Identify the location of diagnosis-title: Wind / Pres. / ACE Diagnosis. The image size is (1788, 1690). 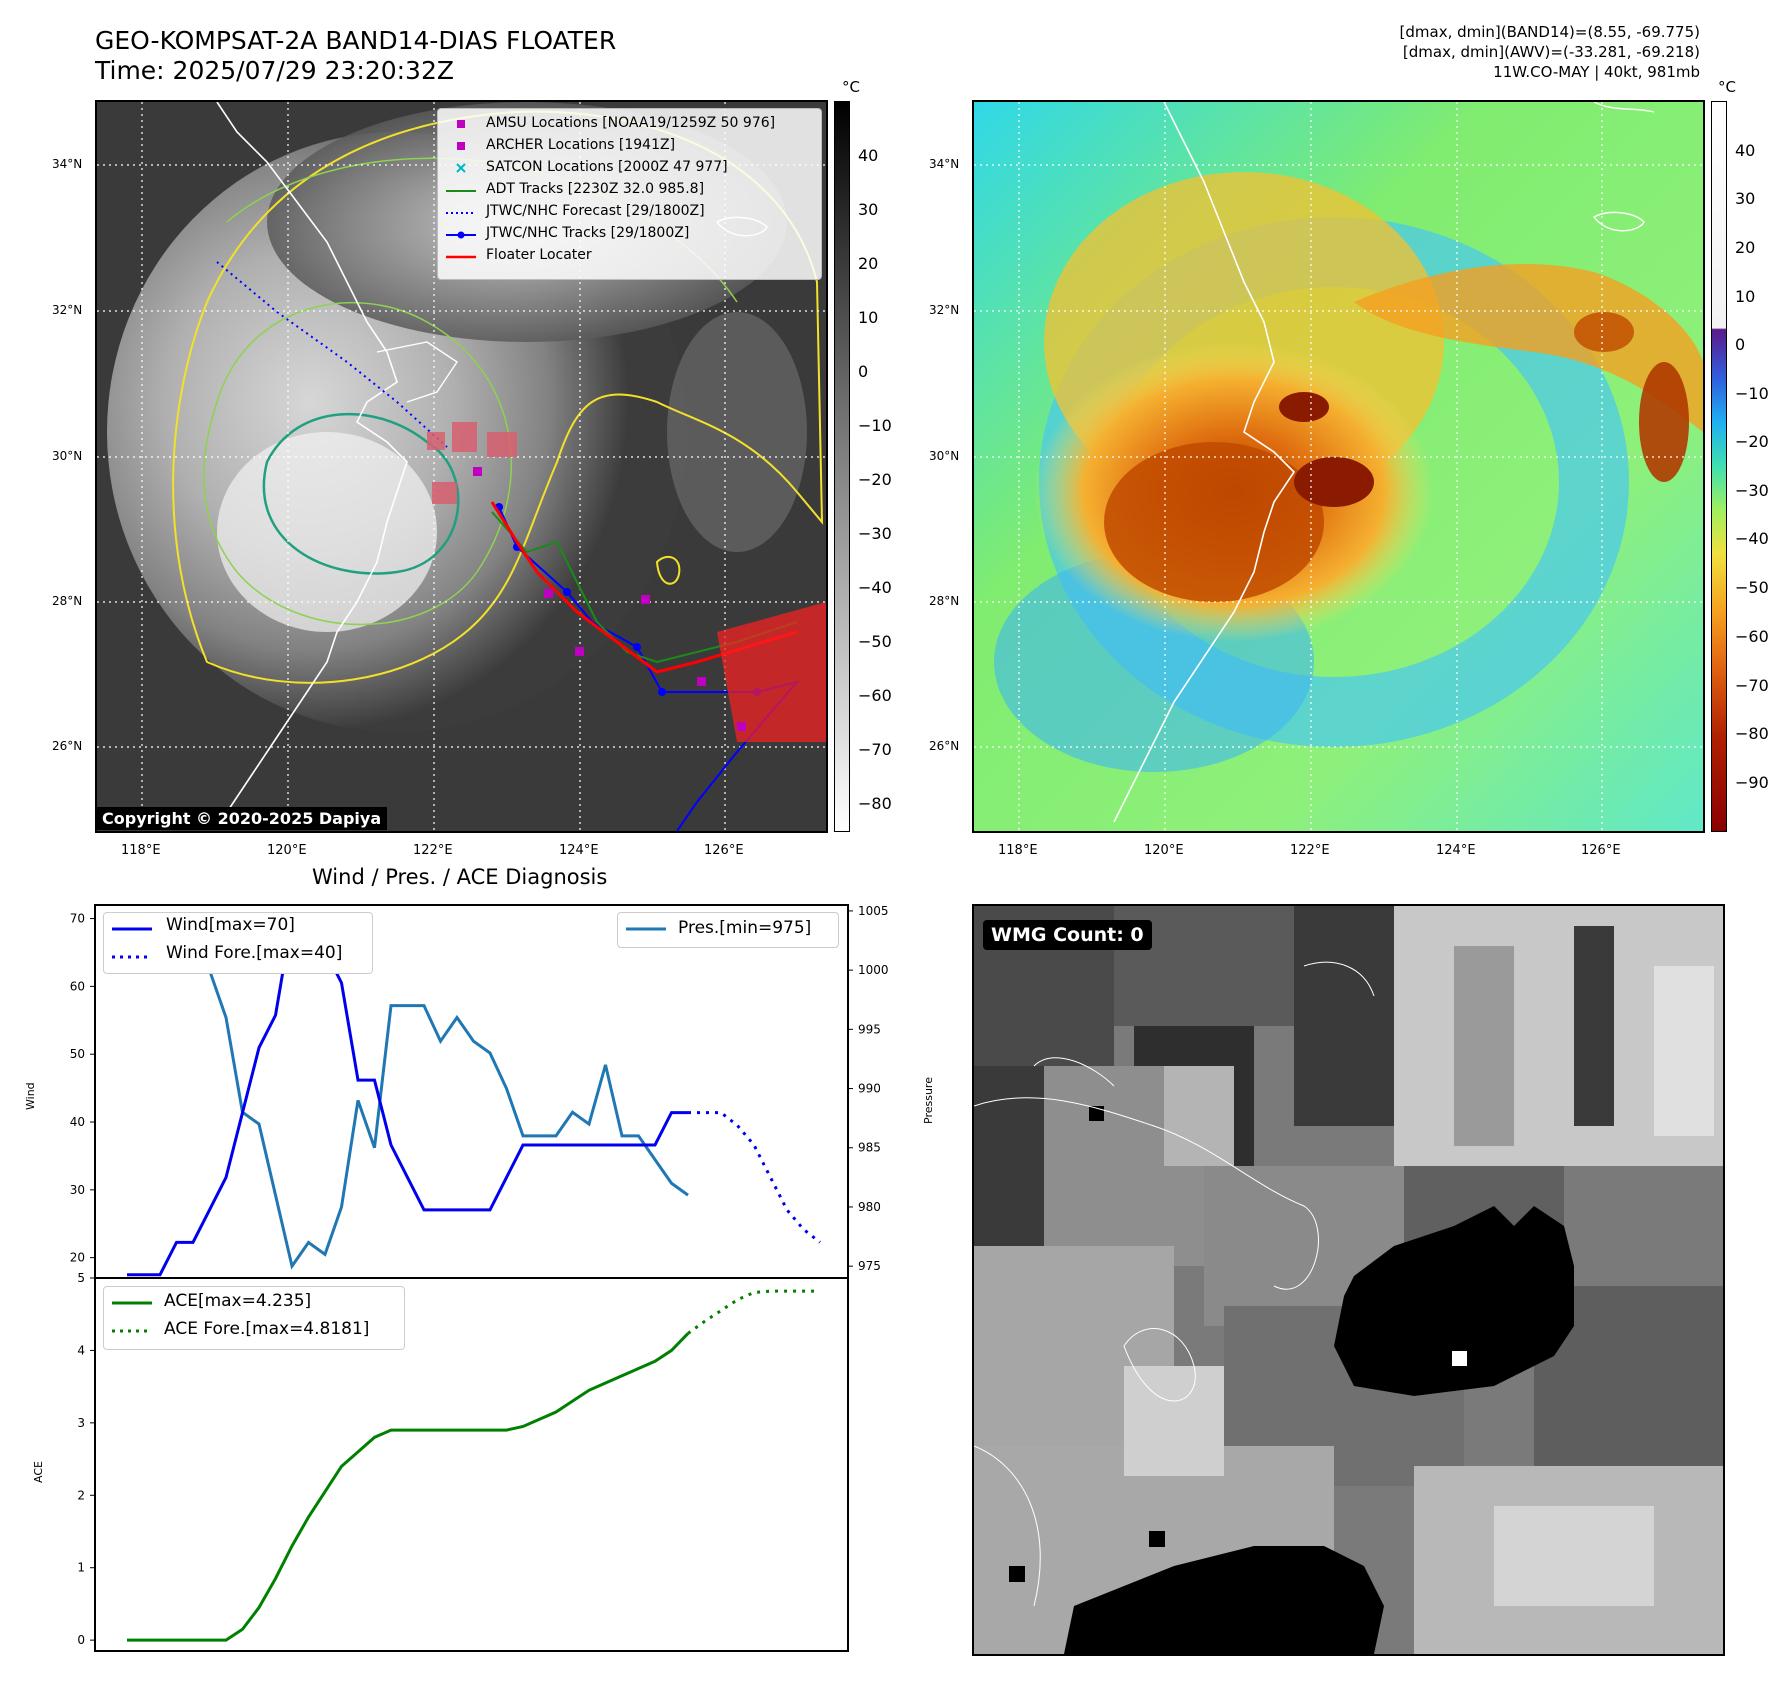
(460, 877).